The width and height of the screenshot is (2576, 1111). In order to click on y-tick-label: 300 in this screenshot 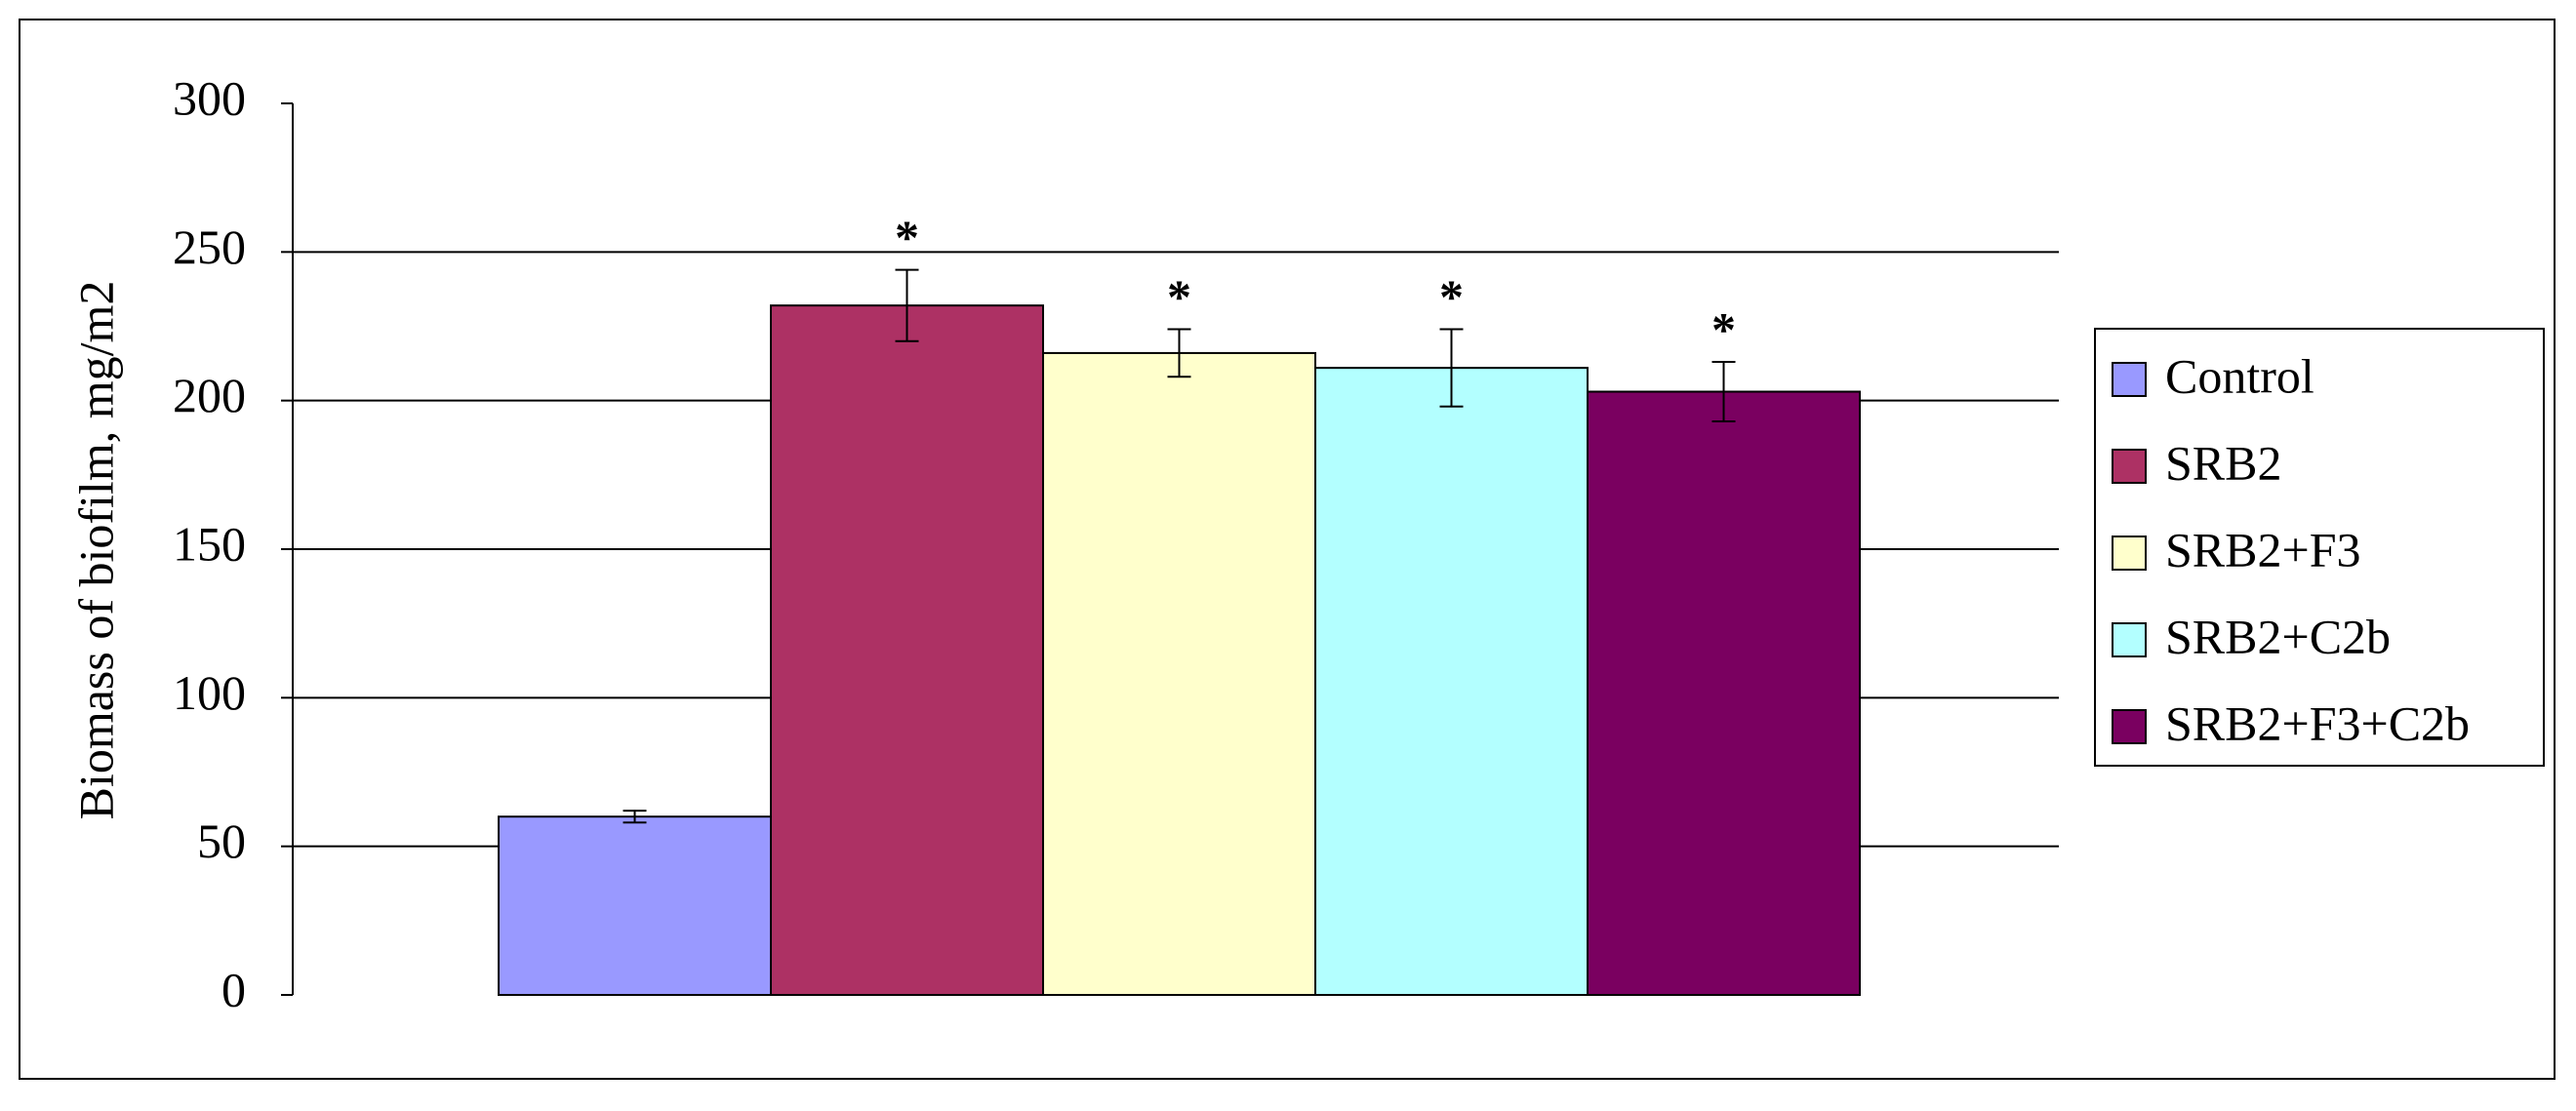, I will do `click(209, 97)`.